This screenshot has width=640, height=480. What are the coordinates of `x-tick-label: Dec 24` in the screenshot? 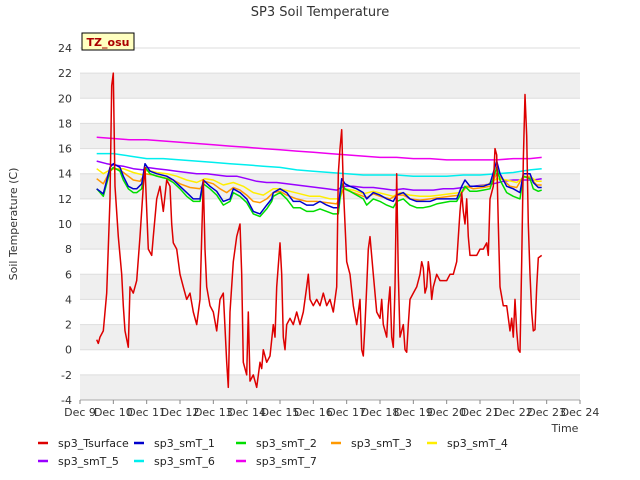 It's located at (580, 412).